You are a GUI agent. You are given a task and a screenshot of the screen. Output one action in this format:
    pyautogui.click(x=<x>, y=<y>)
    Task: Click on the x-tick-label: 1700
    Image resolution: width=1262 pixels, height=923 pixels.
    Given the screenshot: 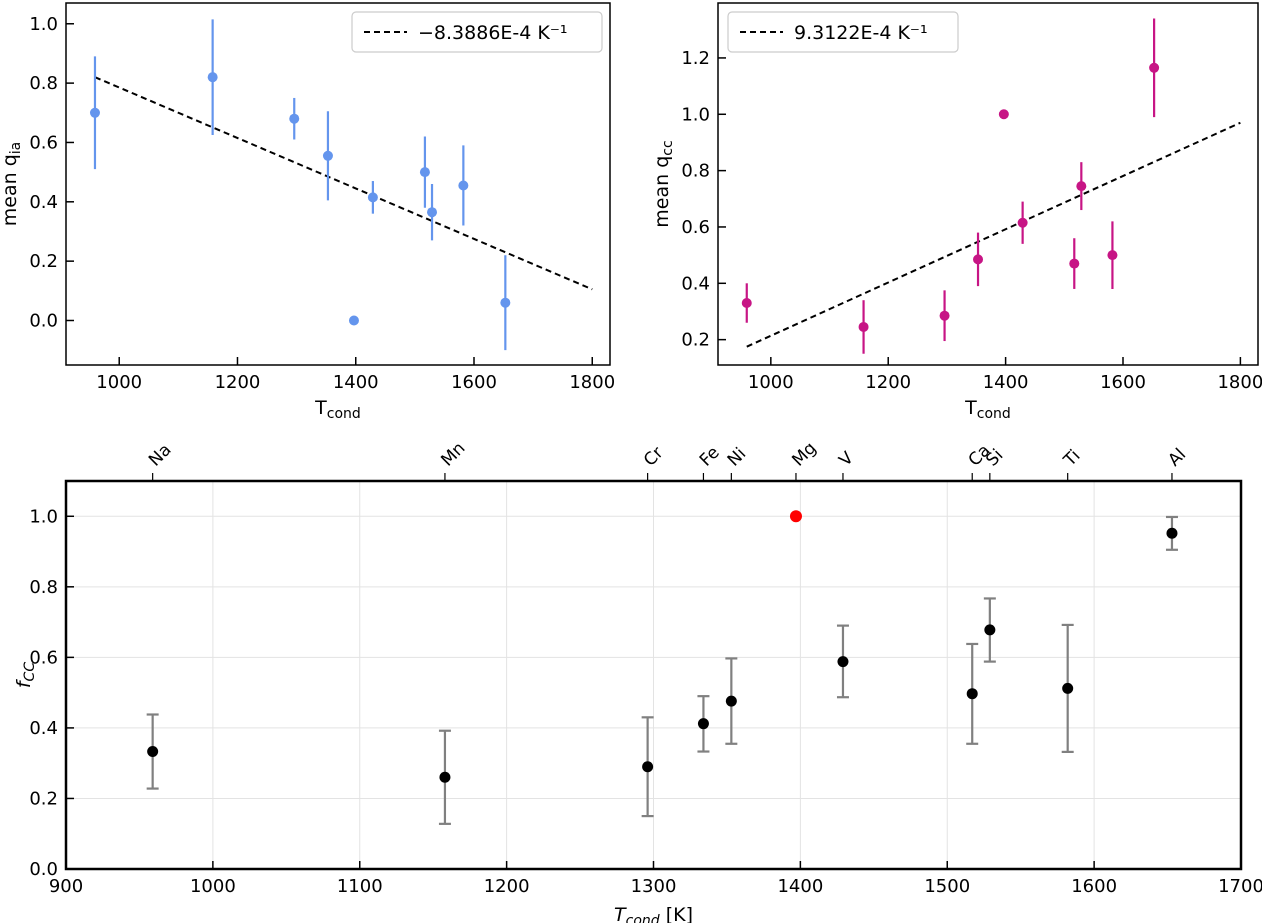 What is the action you would take?
    pyautogui.click(x=1240, y=886)
    